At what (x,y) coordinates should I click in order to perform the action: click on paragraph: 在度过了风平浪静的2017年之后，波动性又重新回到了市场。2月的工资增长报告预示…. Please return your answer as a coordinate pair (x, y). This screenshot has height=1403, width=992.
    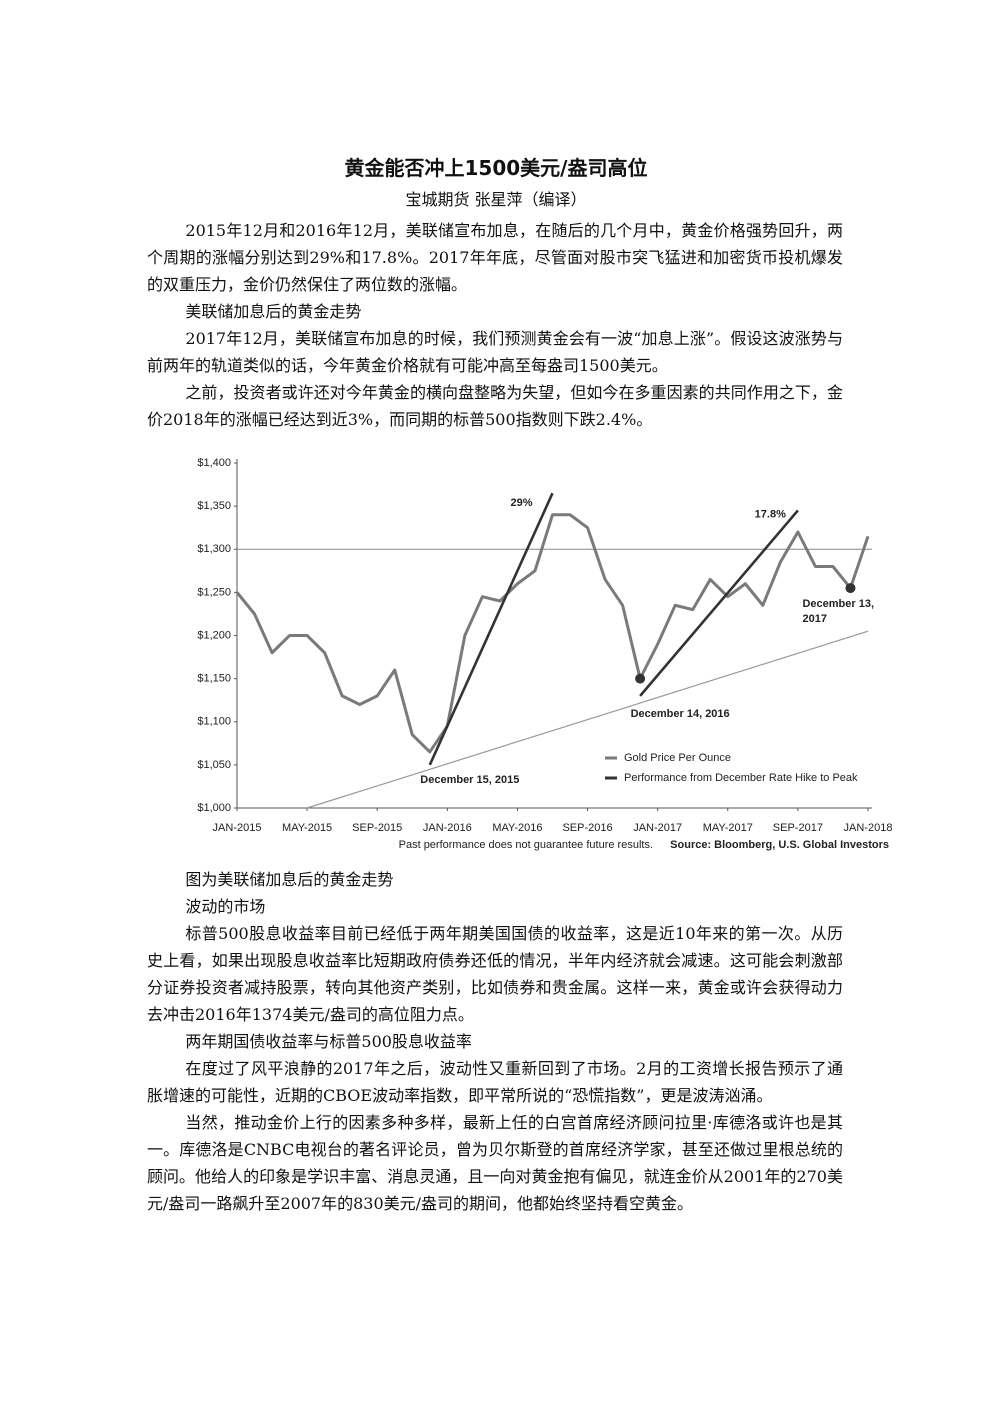
    Looking at the image, I should click on (495, 1082).